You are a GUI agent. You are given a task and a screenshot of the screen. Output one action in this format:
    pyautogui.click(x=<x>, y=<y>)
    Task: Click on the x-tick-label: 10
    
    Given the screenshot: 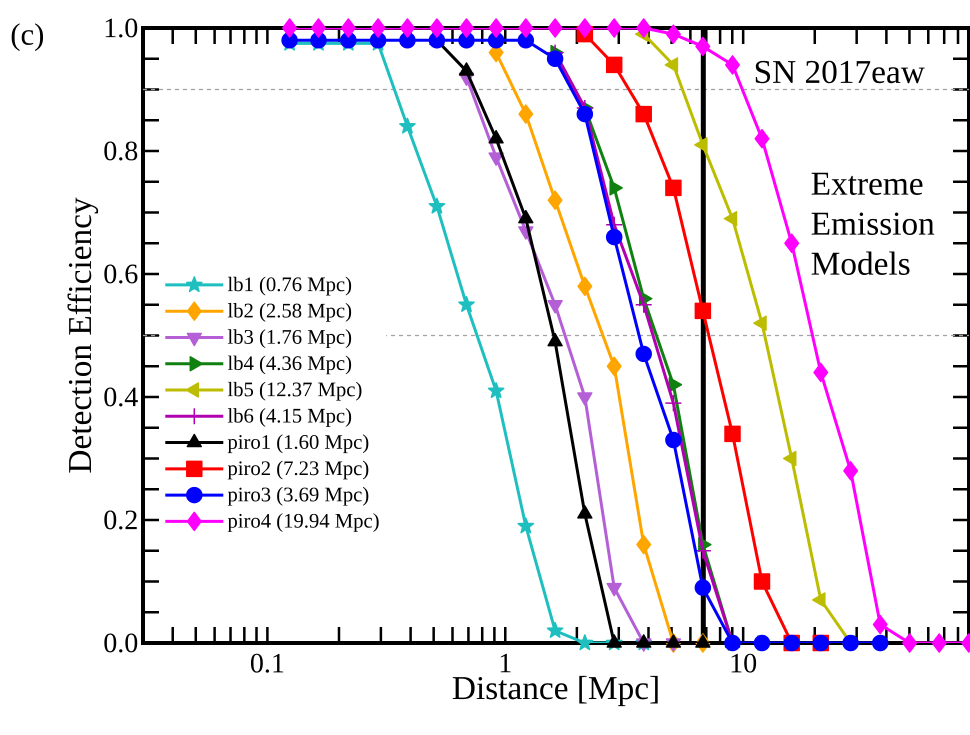 What is the action you would take?
    pyautogui.click(x=744, y=663)
    